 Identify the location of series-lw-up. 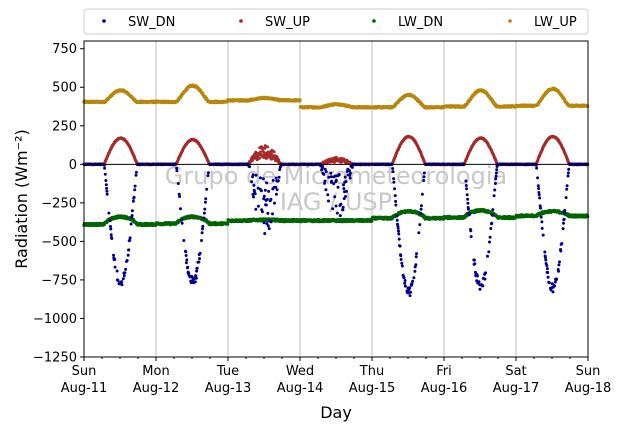
(336, 96).